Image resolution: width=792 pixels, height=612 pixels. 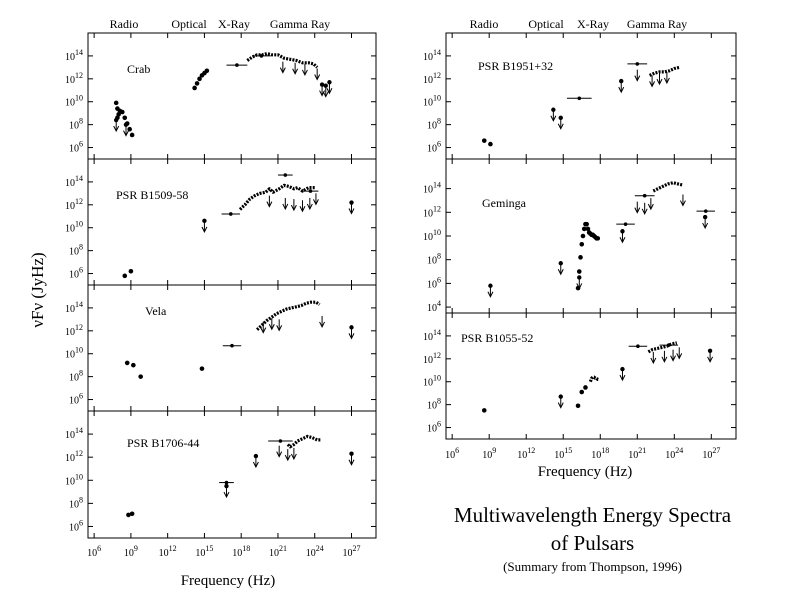 I want to click on right-x-axis-label: Frequency (Hz), so click(x=585, y=472).